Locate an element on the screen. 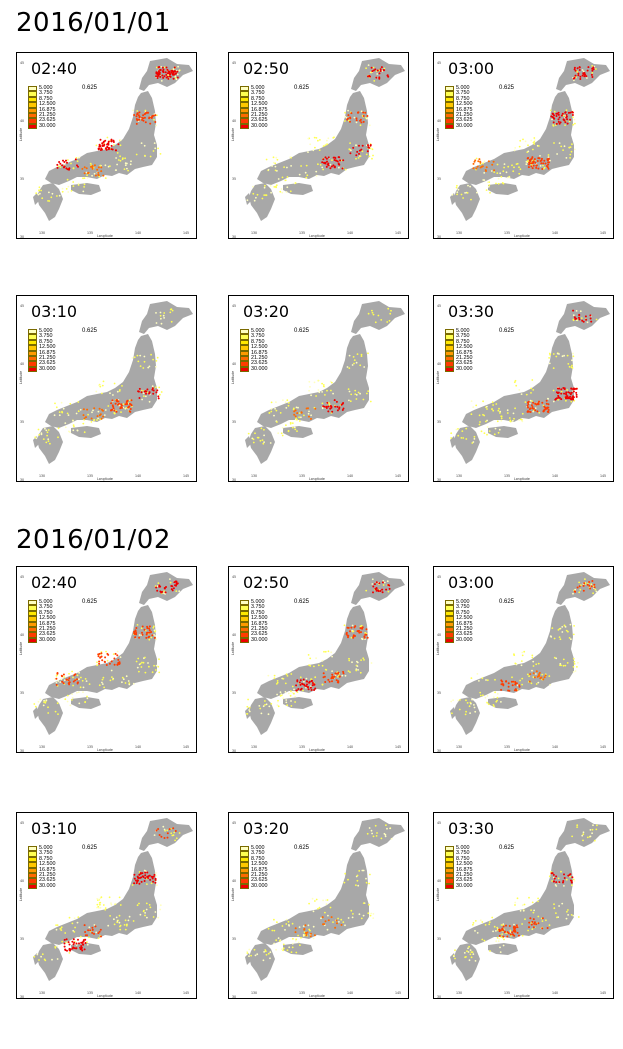 The image size is (623, 1049). legend-value: 16.875 is located at coordinates (47, 623).